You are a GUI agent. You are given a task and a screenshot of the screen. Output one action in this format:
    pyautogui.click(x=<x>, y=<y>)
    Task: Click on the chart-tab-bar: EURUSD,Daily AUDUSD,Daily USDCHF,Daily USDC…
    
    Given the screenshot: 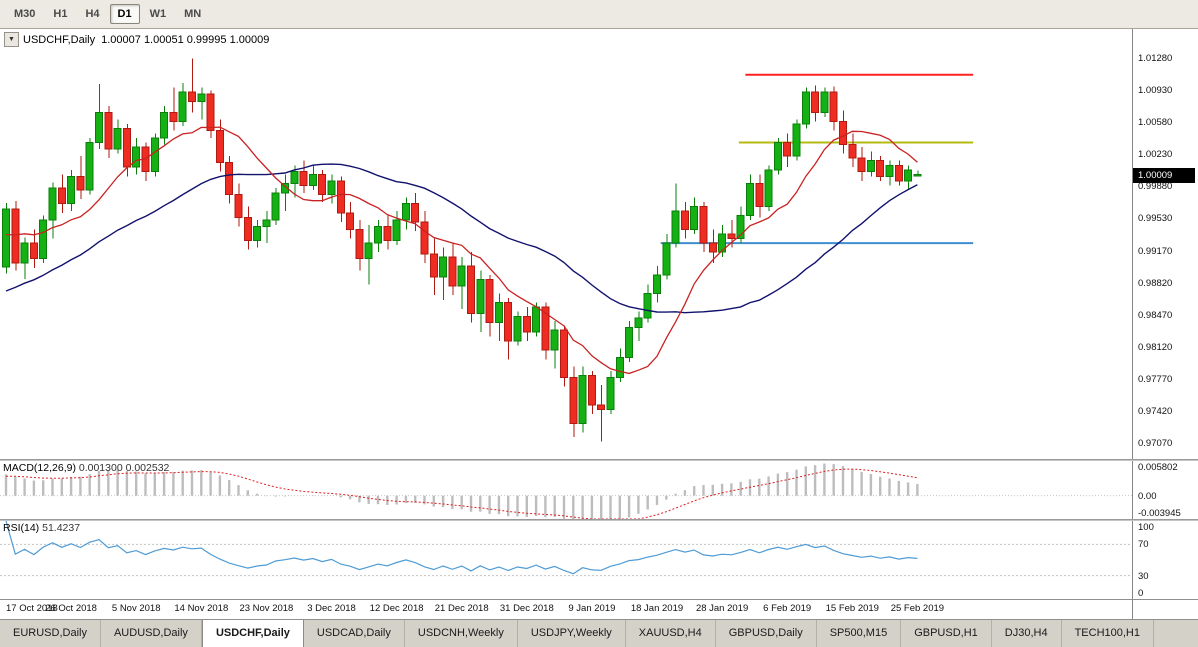 What is the action you would take?
    pyautogui.click(x=599, y=633)
    